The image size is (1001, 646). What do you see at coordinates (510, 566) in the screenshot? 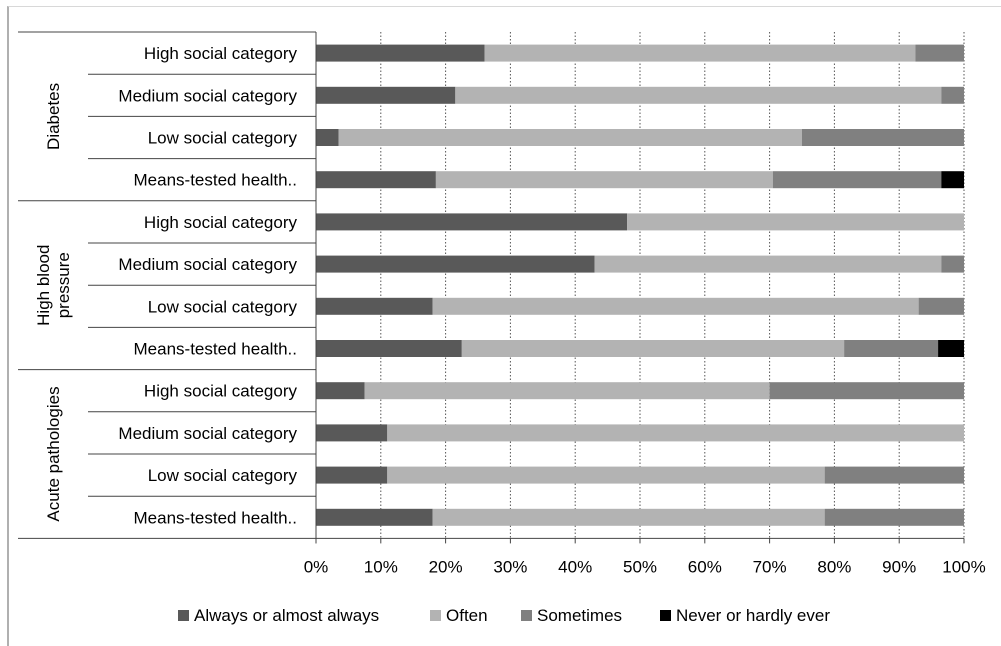
I see `x-tick-label: 30%` at bounding box center [510, 566].